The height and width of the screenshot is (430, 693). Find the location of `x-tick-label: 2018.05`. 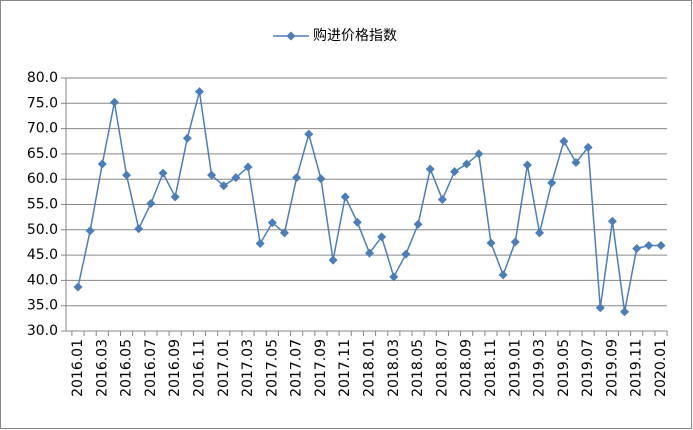

x-tick-label: 2018.05 is located at coordinates (418, 368).